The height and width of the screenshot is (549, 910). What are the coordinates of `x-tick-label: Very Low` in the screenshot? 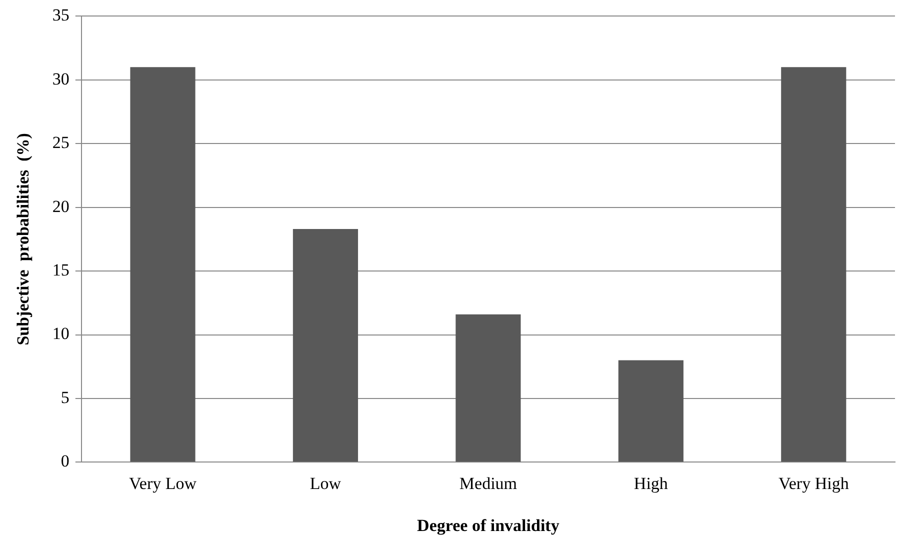 It's located at (163, 483).